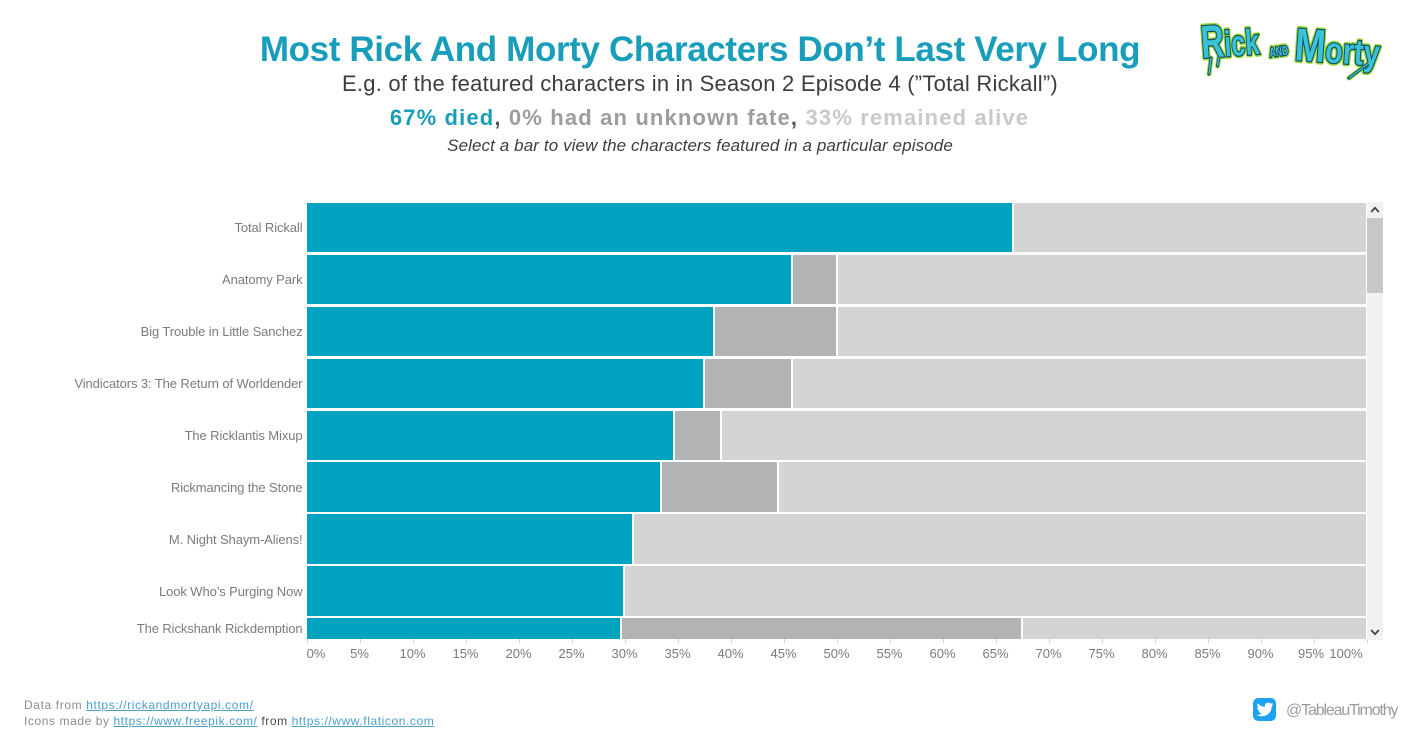  Describe the element at coordinates (1230, 42) in the screenshot. I see `svg-text: Rick` at that location.